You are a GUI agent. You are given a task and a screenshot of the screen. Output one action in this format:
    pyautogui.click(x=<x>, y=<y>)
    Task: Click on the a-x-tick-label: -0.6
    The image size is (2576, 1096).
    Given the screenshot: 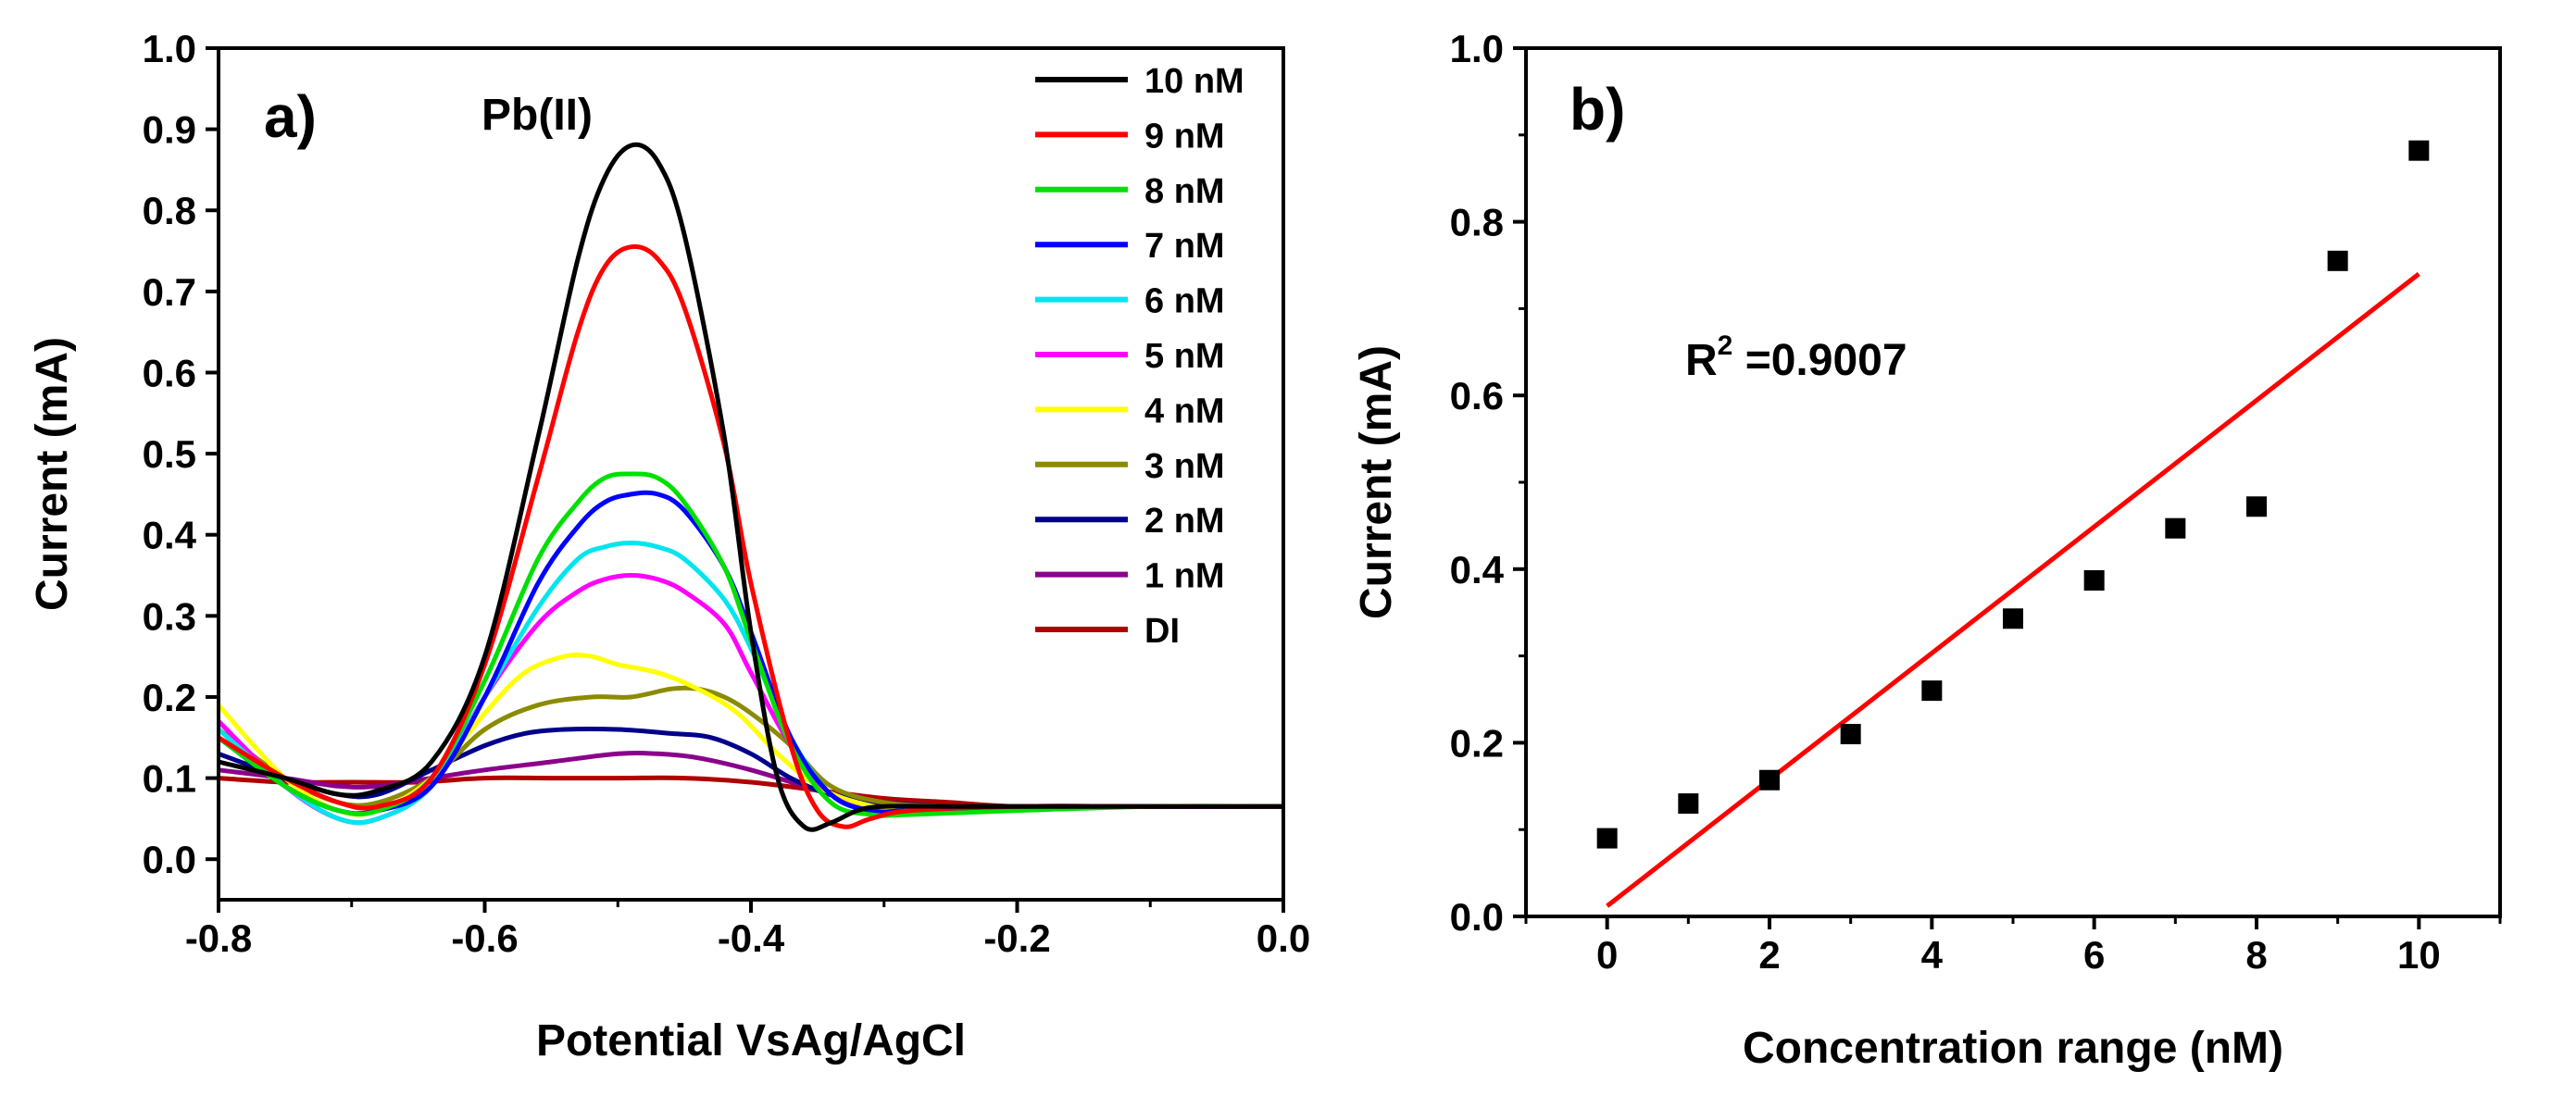 What is the action you would take?
    pyautogui.click(x=484, y=938)
    